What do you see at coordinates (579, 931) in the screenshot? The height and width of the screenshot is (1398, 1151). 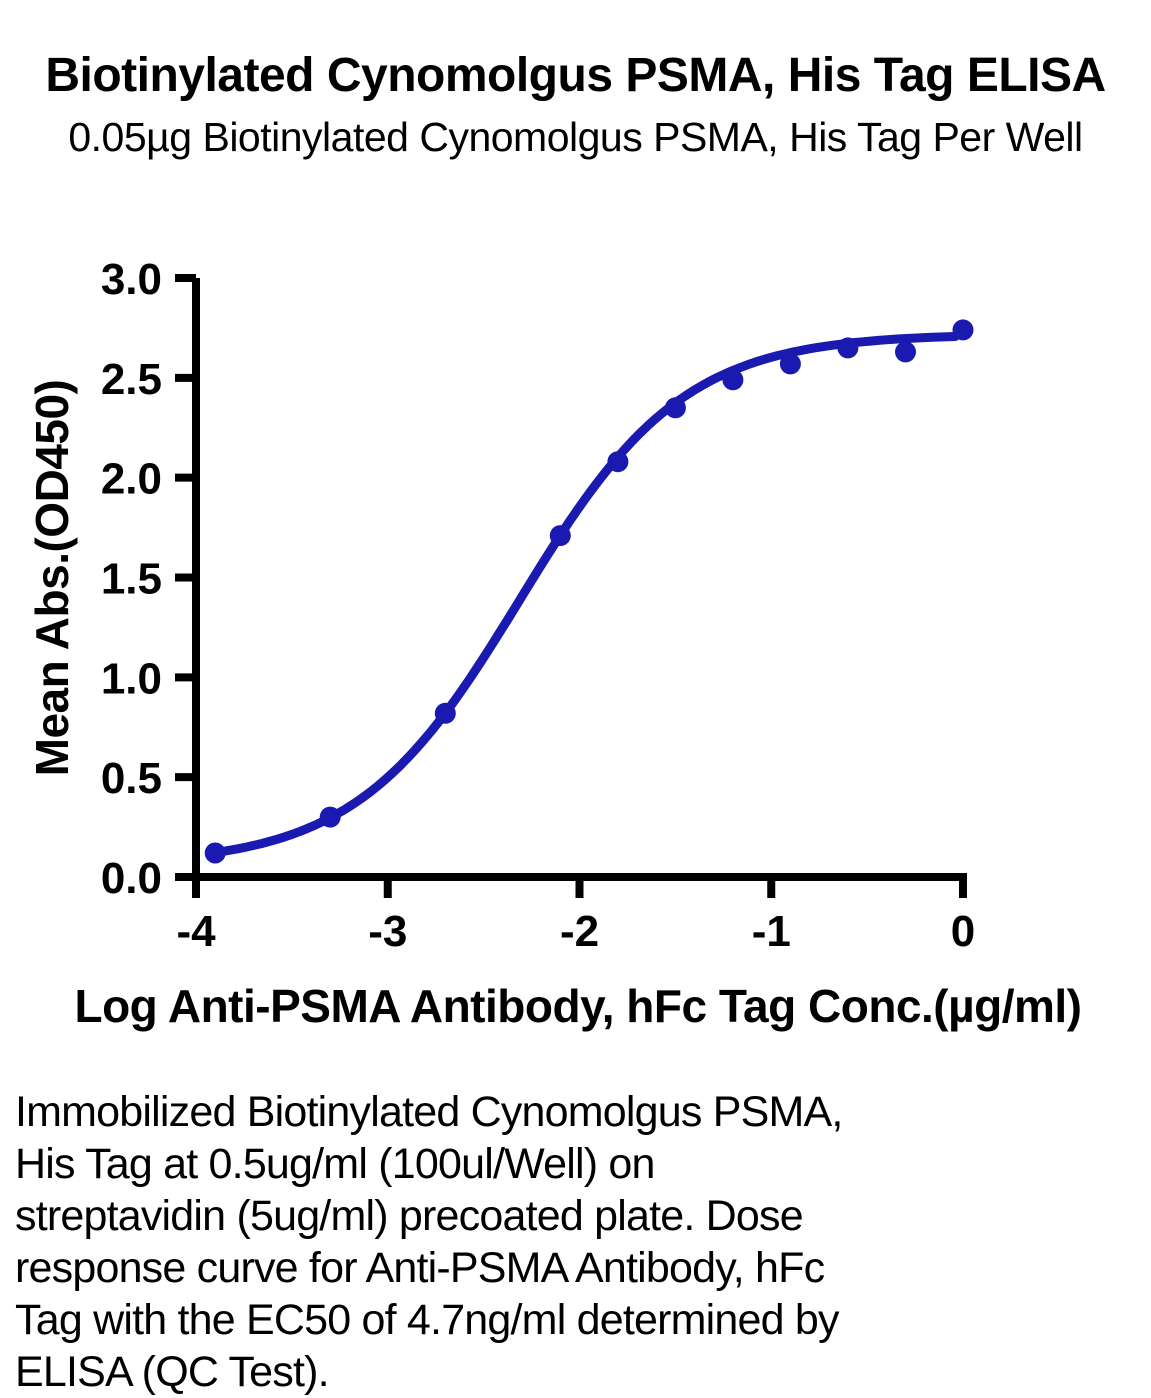 I see `x-tick-label: -2` at bounding box center [579, 931].